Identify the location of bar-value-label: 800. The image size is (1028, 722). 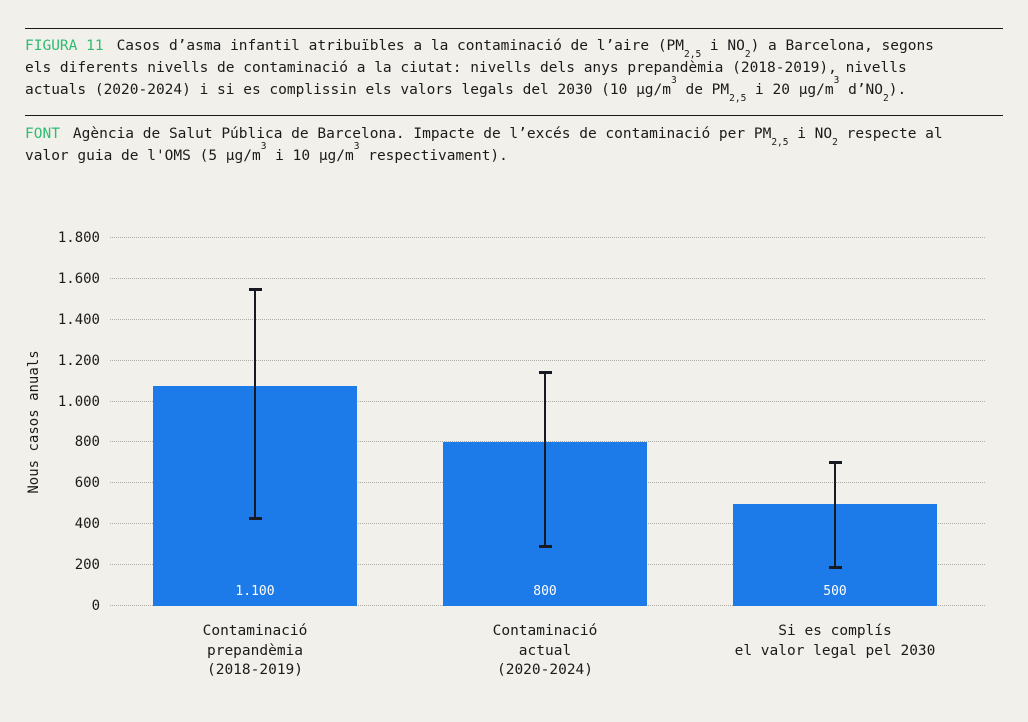
(545, 591).